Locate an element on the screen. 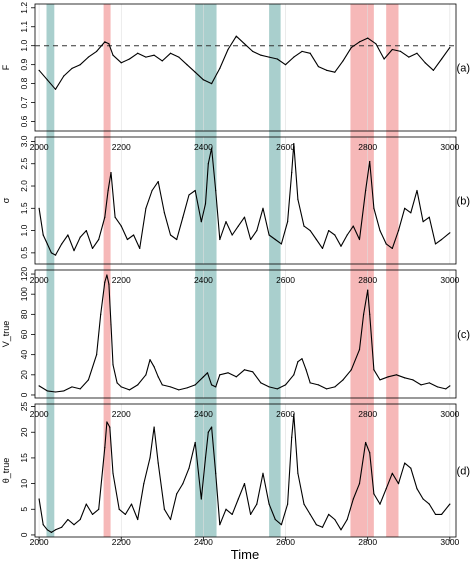  x-axis-title: Time is located at coordinates (245, 554).